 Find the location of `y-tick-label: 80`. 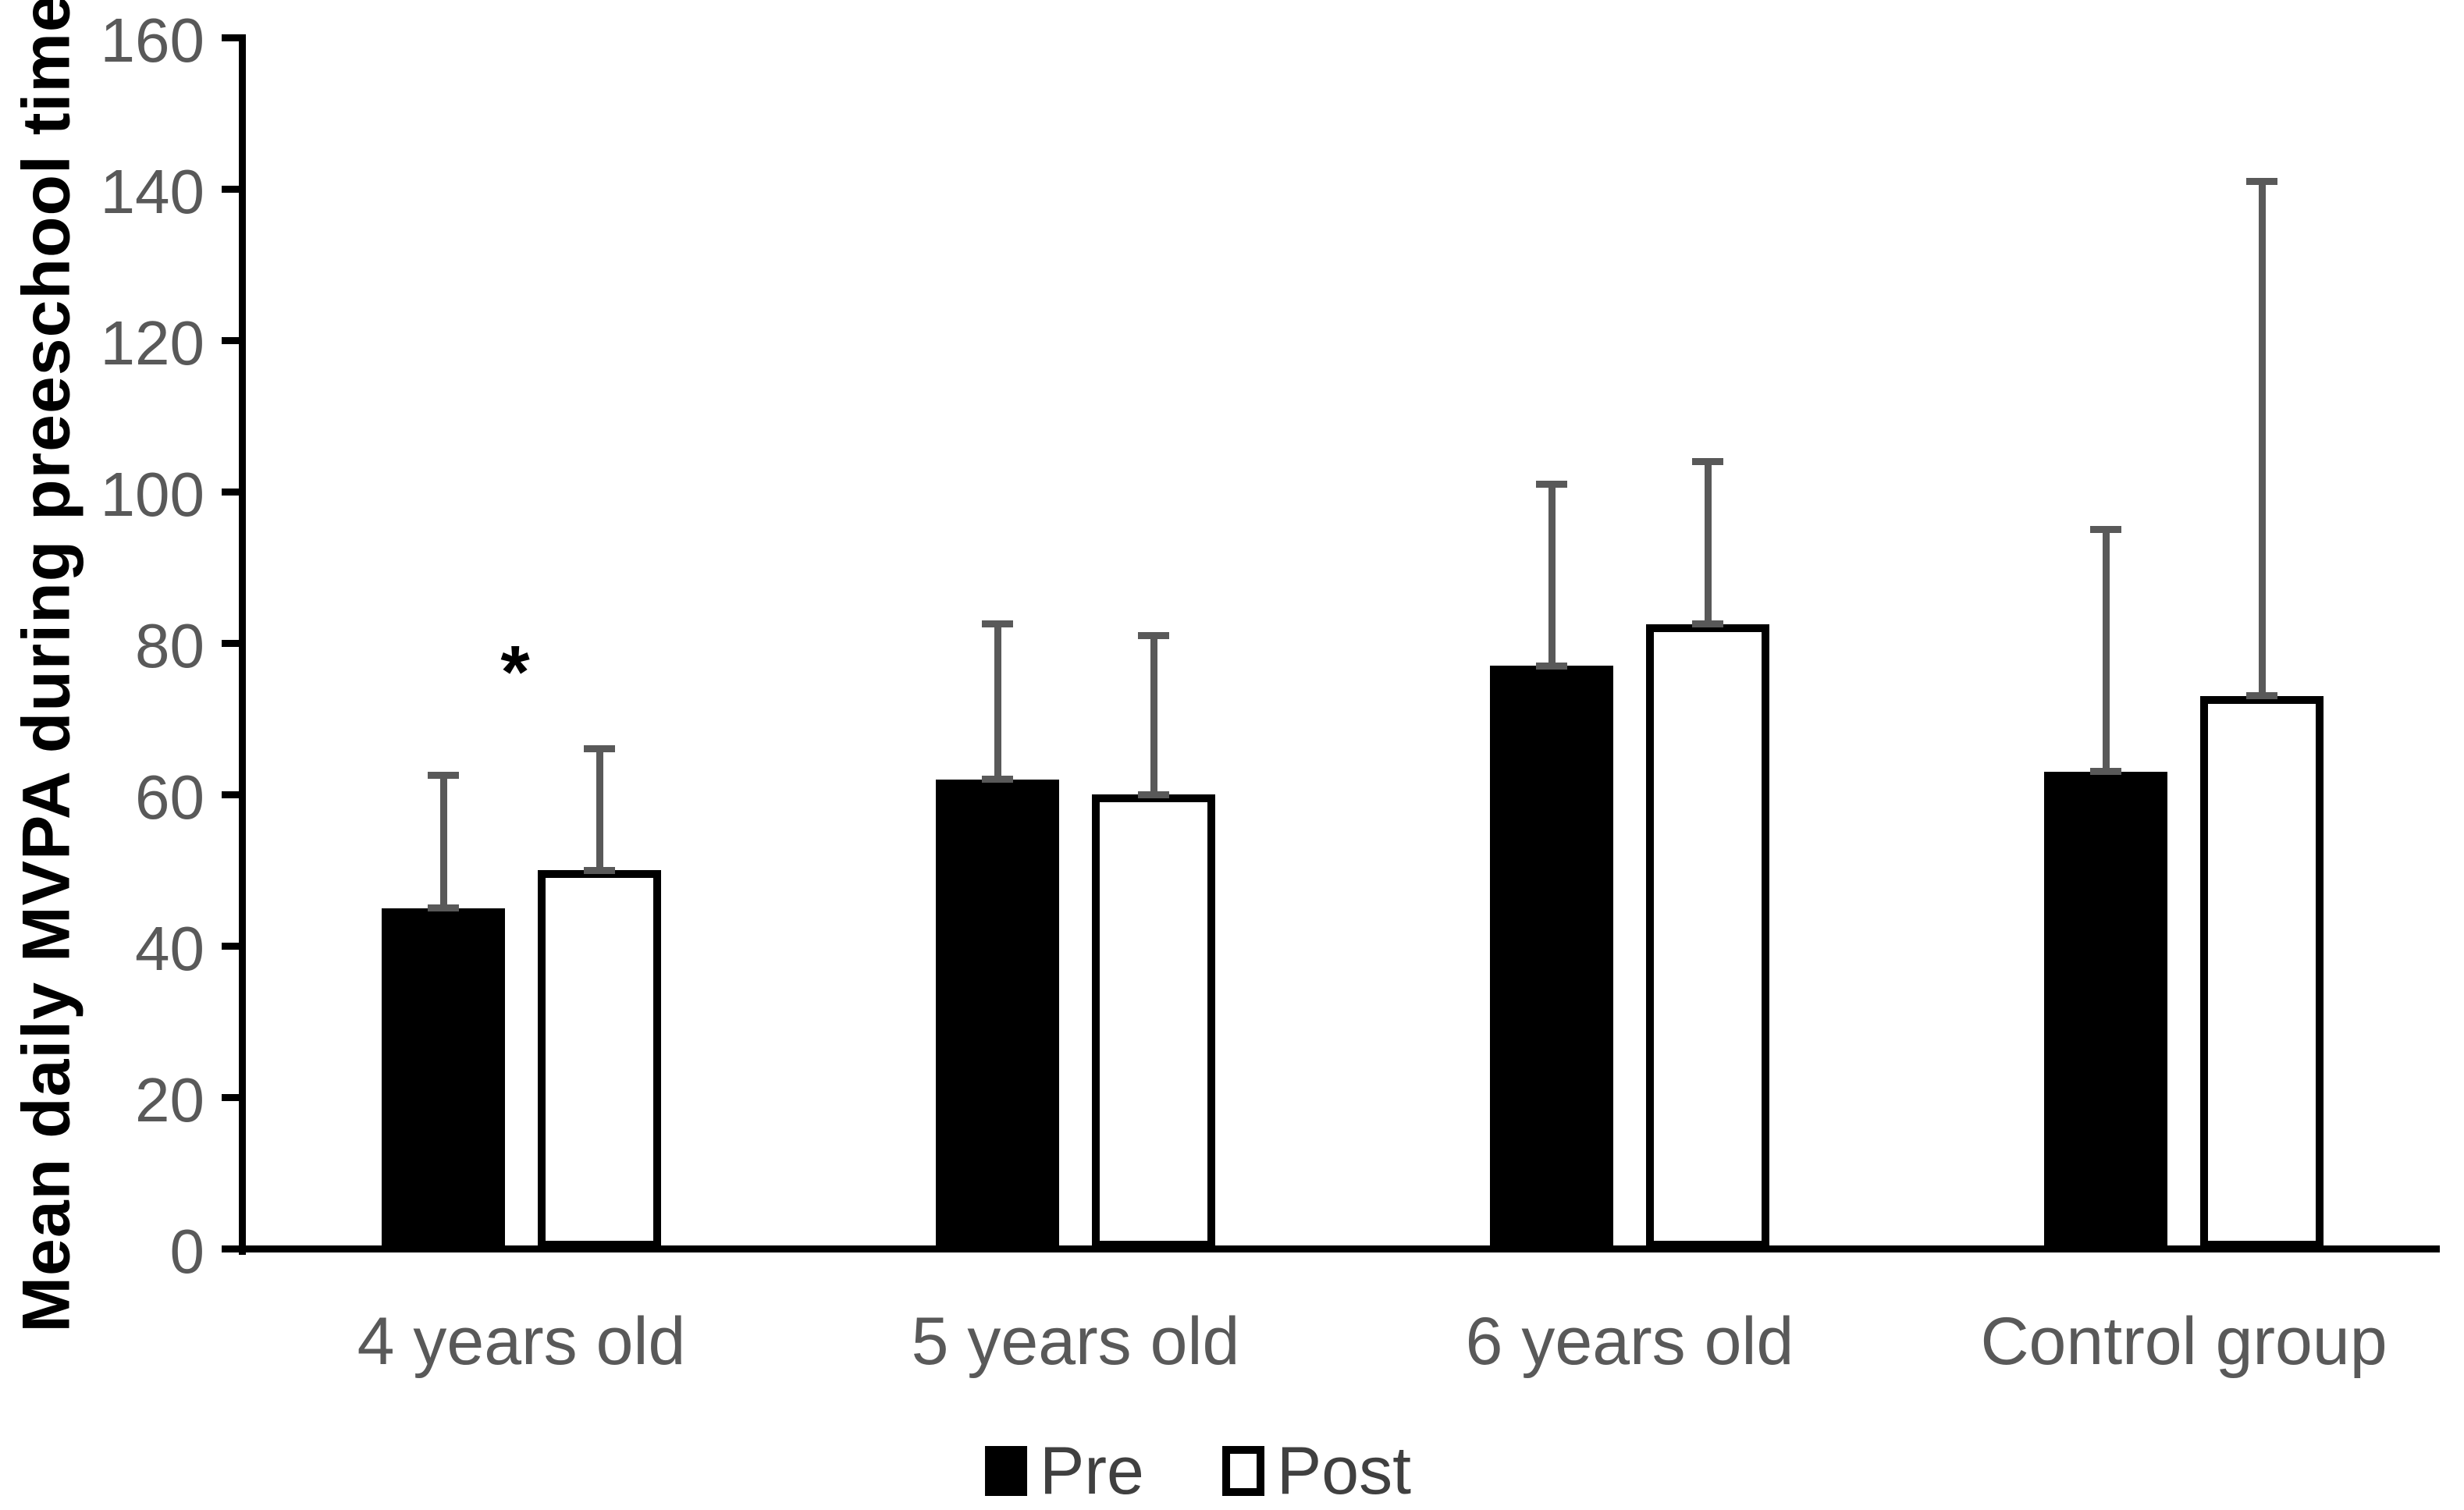

y-tick-label: 80 is located at coordinates (169, 645).